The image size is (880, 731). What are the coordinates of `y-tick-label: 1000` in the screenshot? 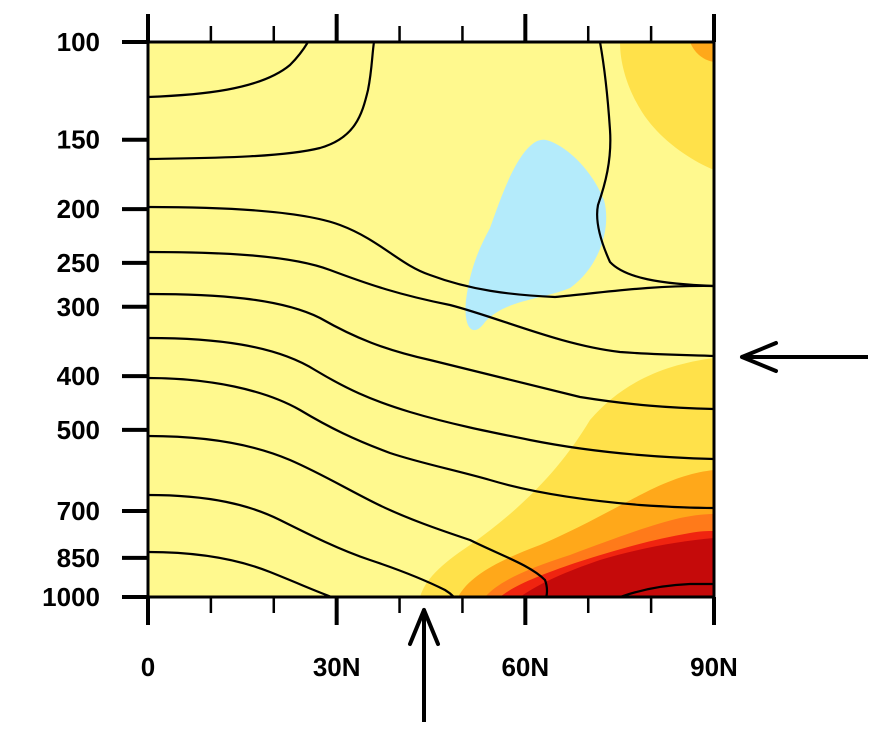 It's located at (71, 597).